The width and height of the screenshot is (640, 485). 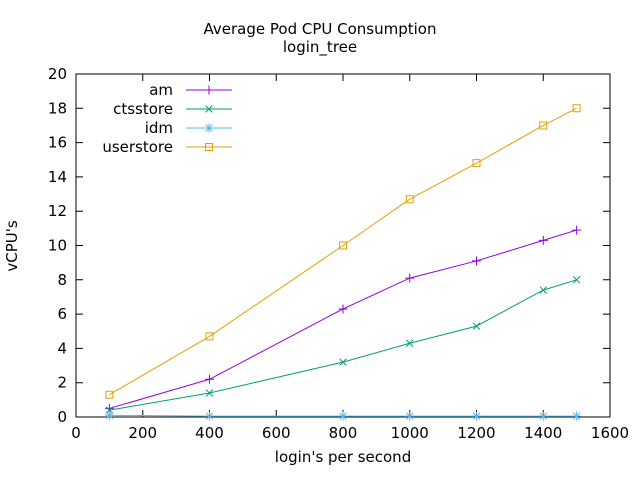 I want to click on legend-label: idm, so click(x=159, y=128).